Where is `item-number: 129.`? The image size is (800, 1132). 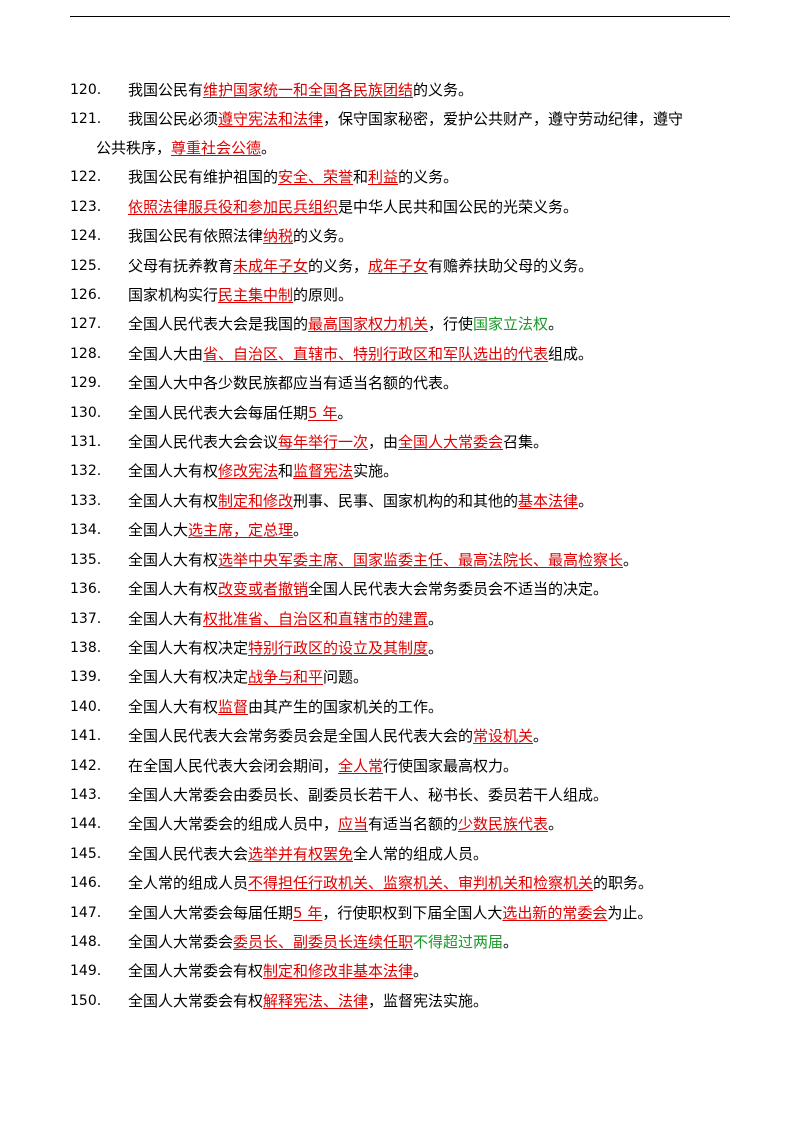
item-number: 129. is located at coordinates (86, 383).